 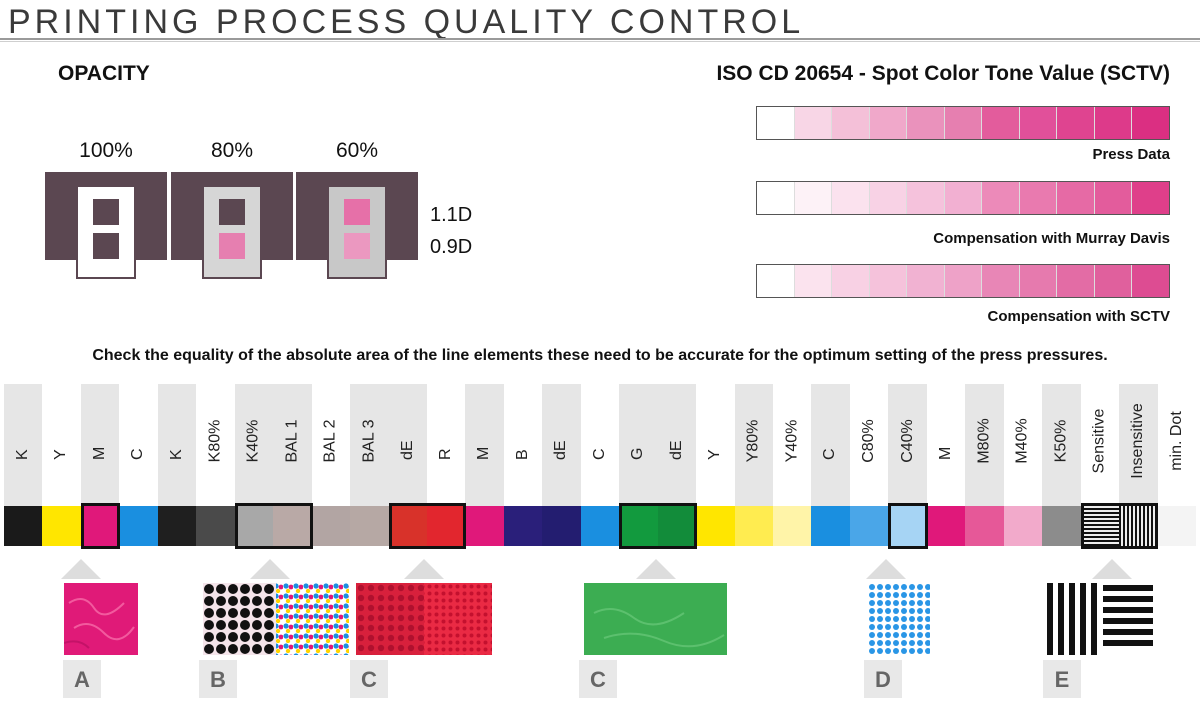 I want to click on control-bar-column-label: G, so click(x=638, y=440).